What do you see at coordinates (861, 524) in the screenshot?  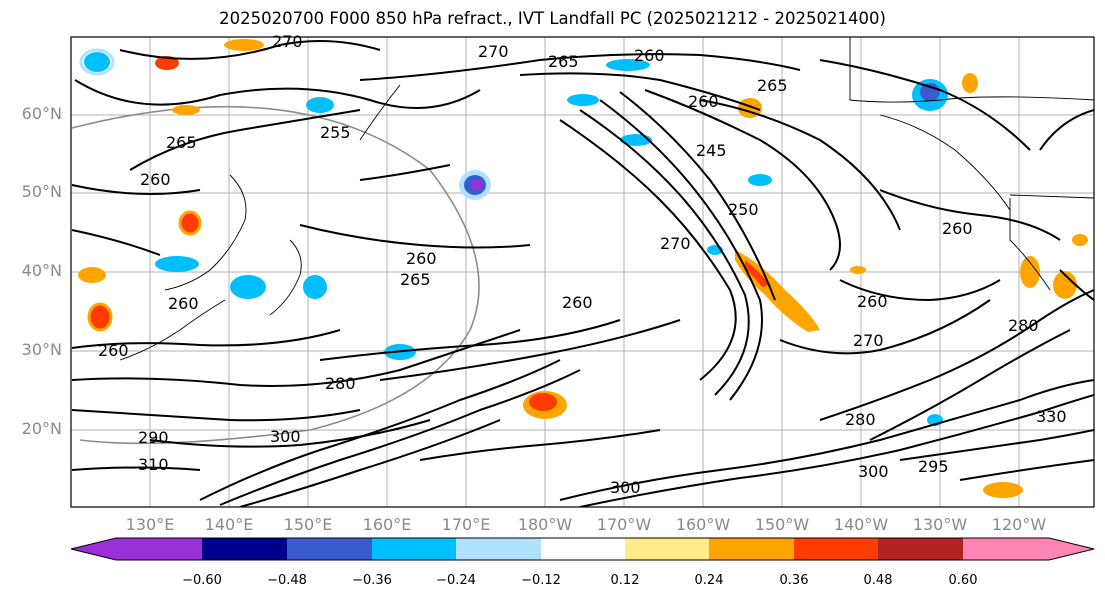 I see `lon-label-140w: 140°W` at bounding box center [861, 524].